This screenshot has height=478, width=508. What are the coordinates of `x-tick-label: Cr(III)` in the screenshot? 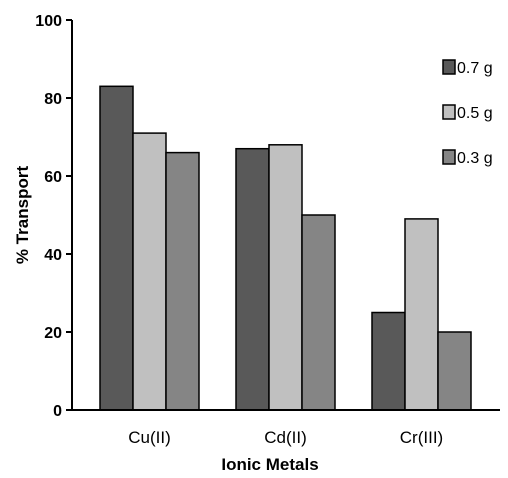 It's located at (421, 437).